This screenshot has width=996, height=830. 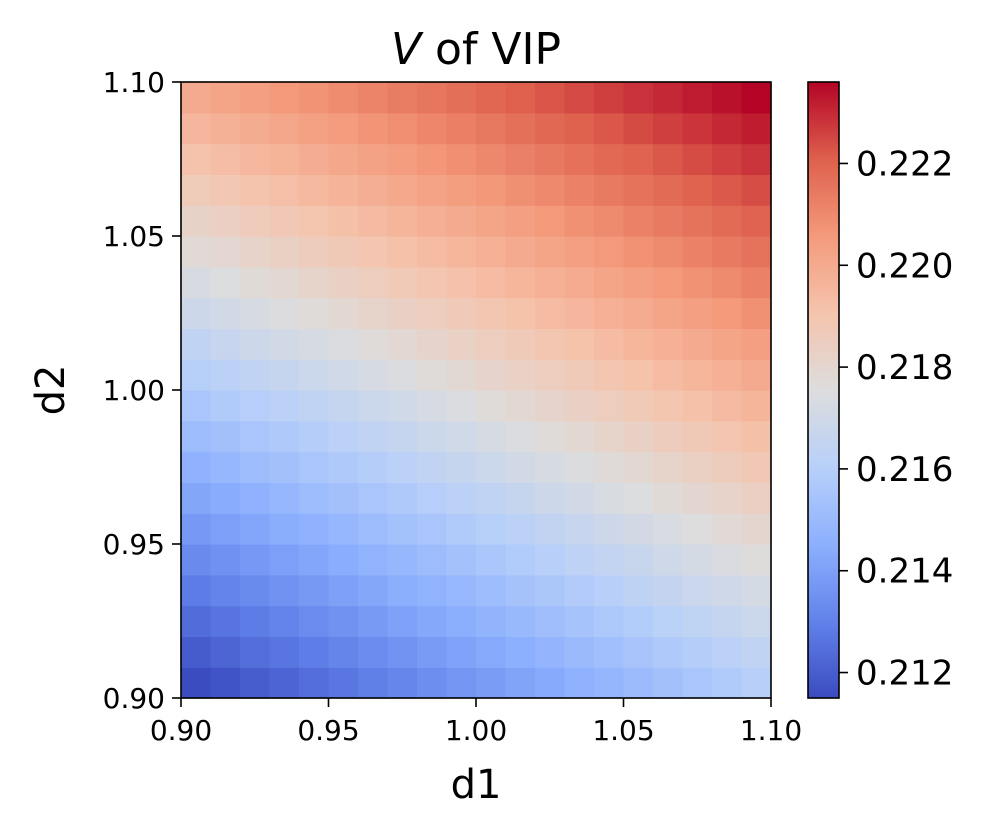 I want to click on colorbar-frame, so click(x=823, y=390).